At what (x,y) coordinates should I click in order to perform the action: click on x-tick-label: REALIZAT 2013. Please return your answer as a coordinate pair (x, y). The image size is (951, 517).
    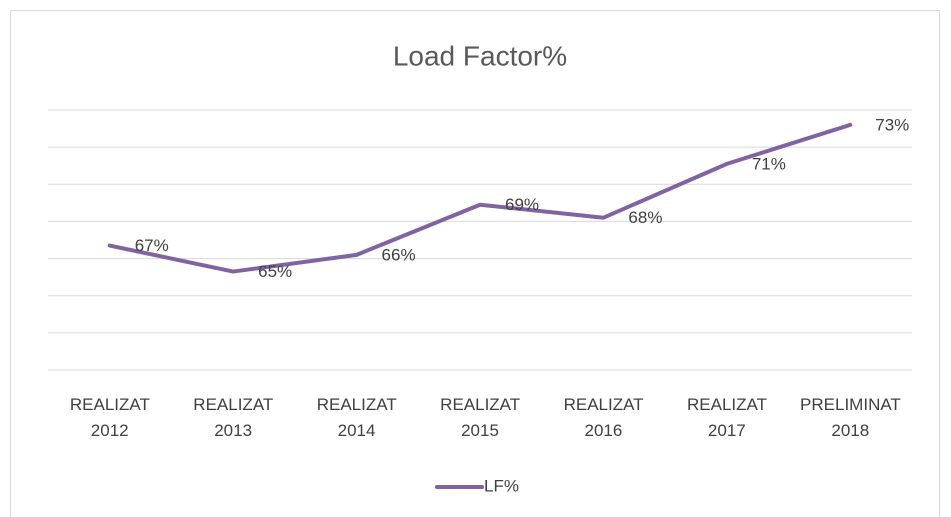
    Looking at the image, I should click on (233, 417).